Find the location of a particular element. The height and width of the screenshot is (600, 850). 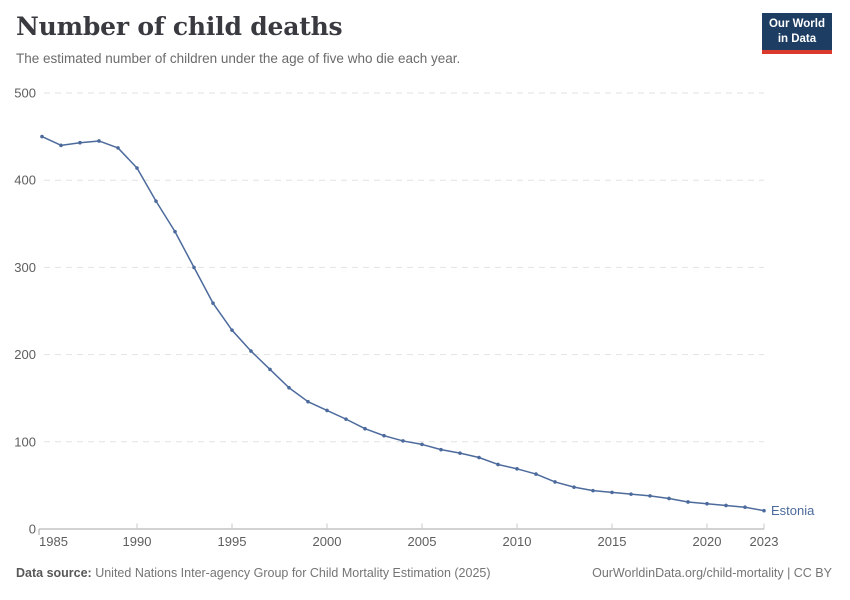

owid-logo-line1: Our World is located at coordinates (796, 24).